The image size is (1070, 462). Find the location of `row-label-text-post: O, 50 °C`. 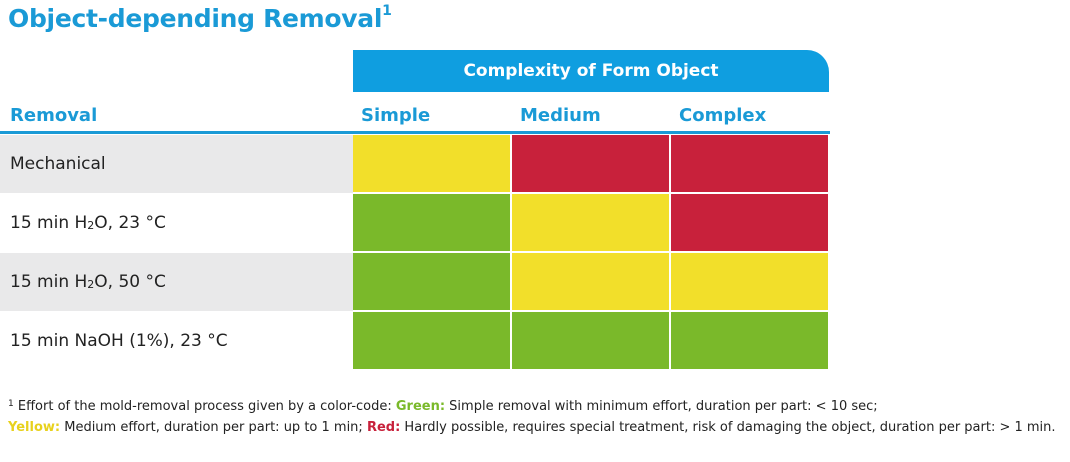

row-label-text-post: O, 50 °C is located at coordinates (130, 282).